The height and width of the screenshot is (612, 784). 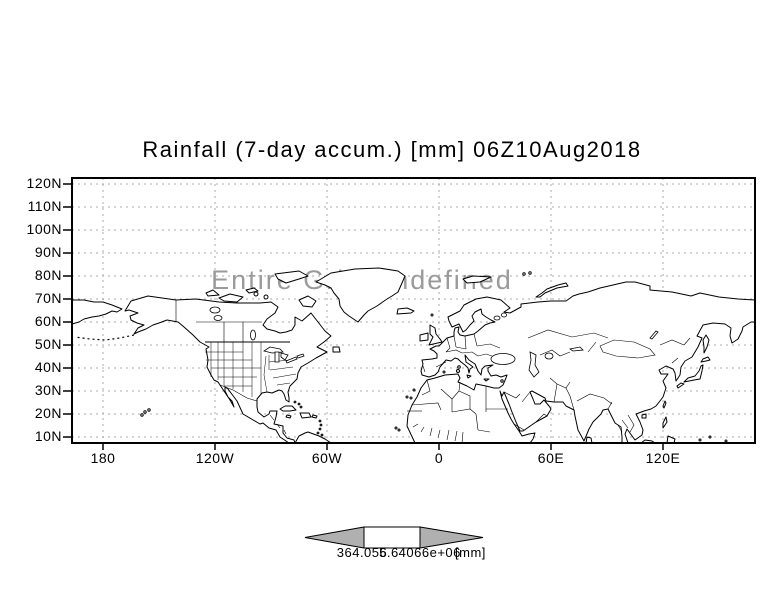 I want to click on black-sea, so click(x=503, y=359).